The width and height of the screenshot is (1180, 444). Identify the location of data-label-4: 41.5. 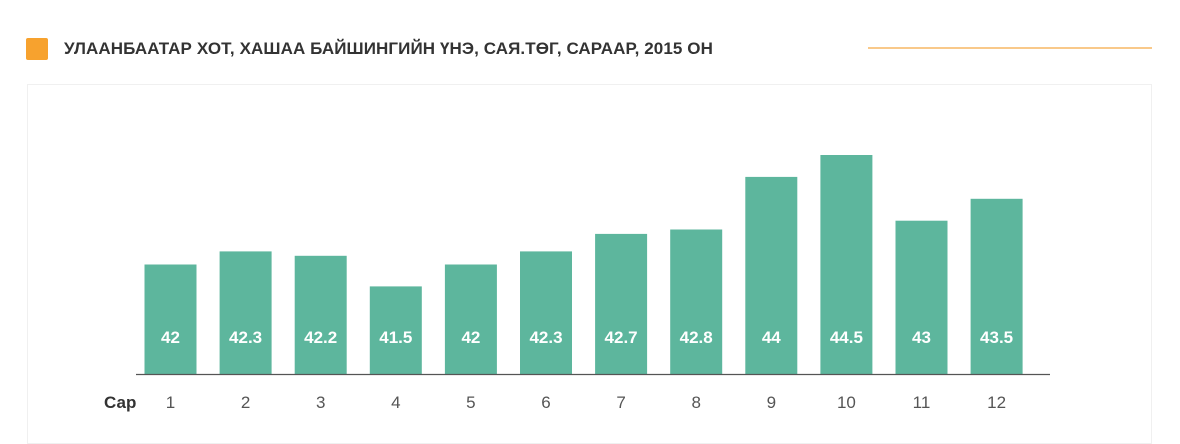
(395, 337).